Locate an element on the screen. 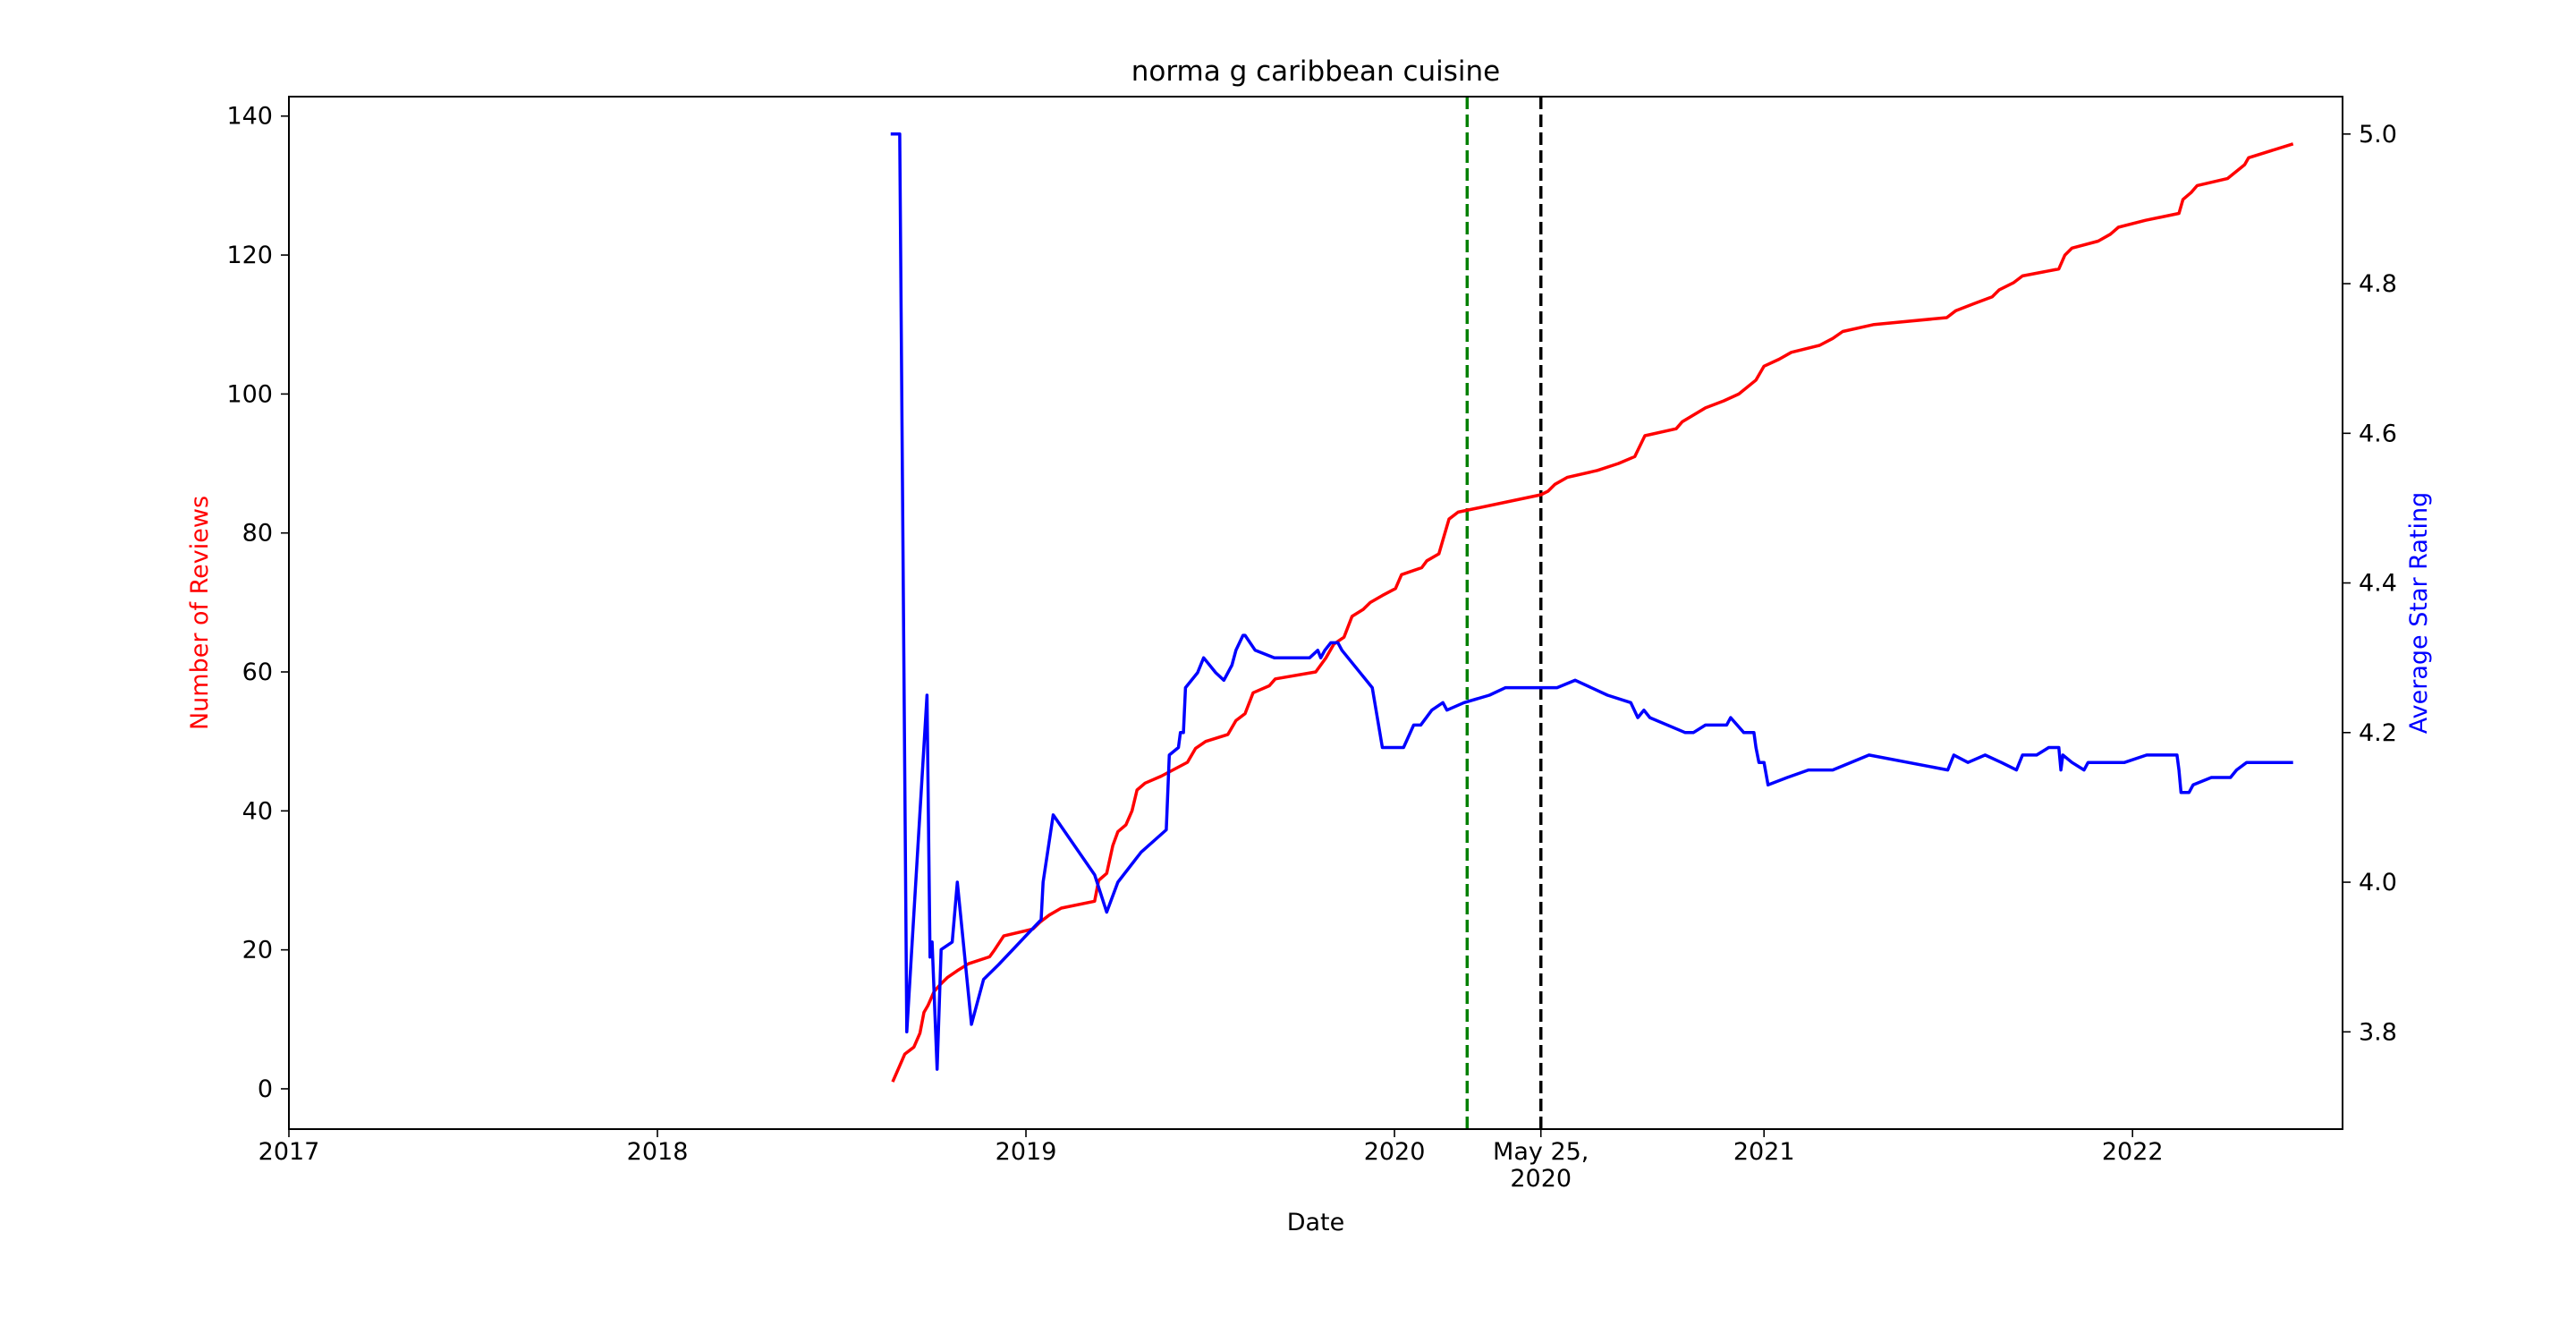 This screenshot has height=1317, width=2576. y-right-tick-label-5: 4.8 is located at coordinates (2378, 284).